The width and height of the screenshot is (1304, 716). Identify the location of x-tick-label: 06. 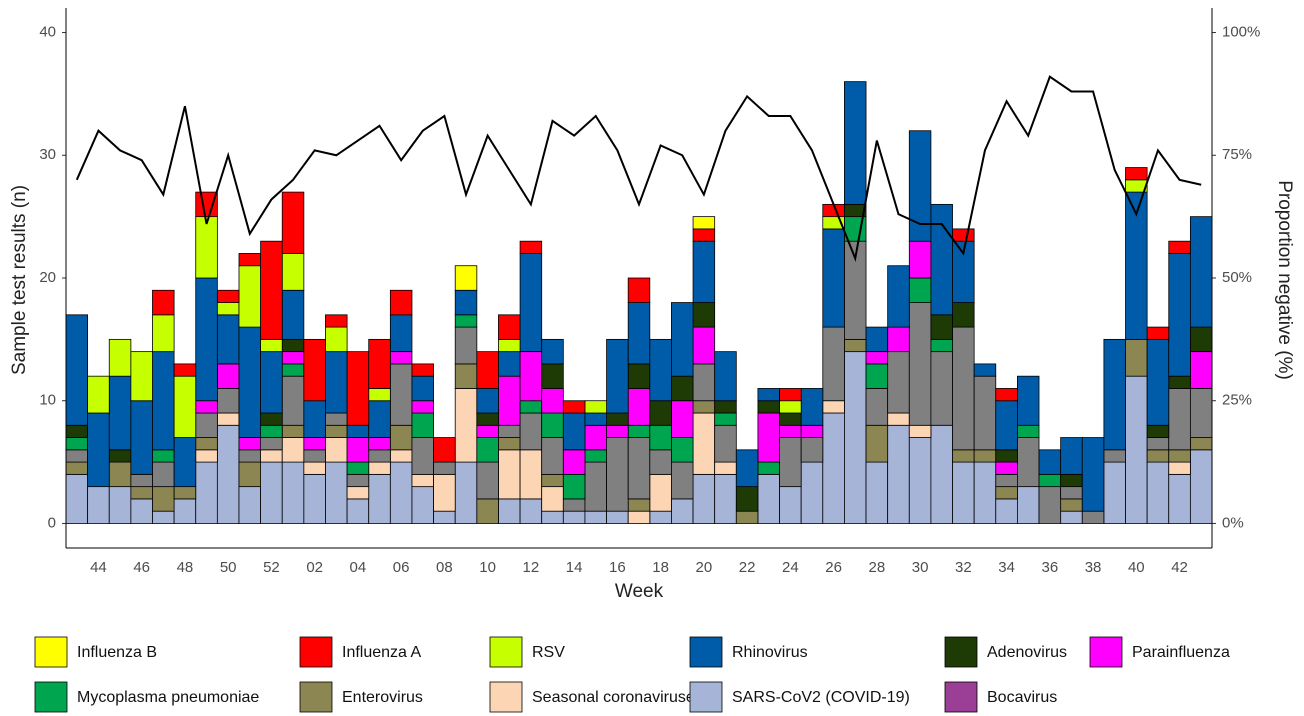
(401, 567).